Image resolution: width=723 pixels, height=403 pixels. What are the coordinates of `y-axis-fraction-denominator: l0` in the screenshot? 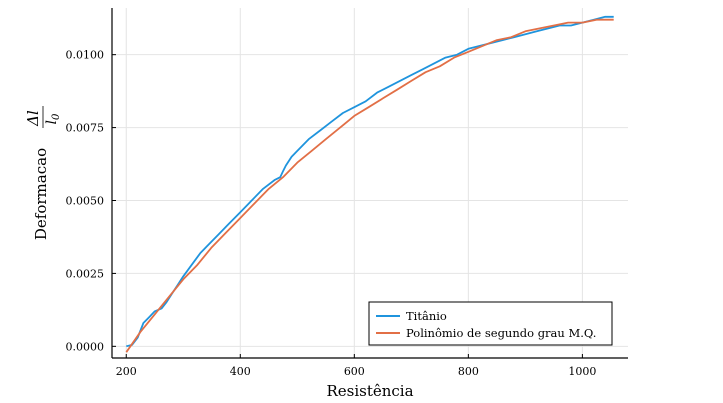 It's located at (53, 118).